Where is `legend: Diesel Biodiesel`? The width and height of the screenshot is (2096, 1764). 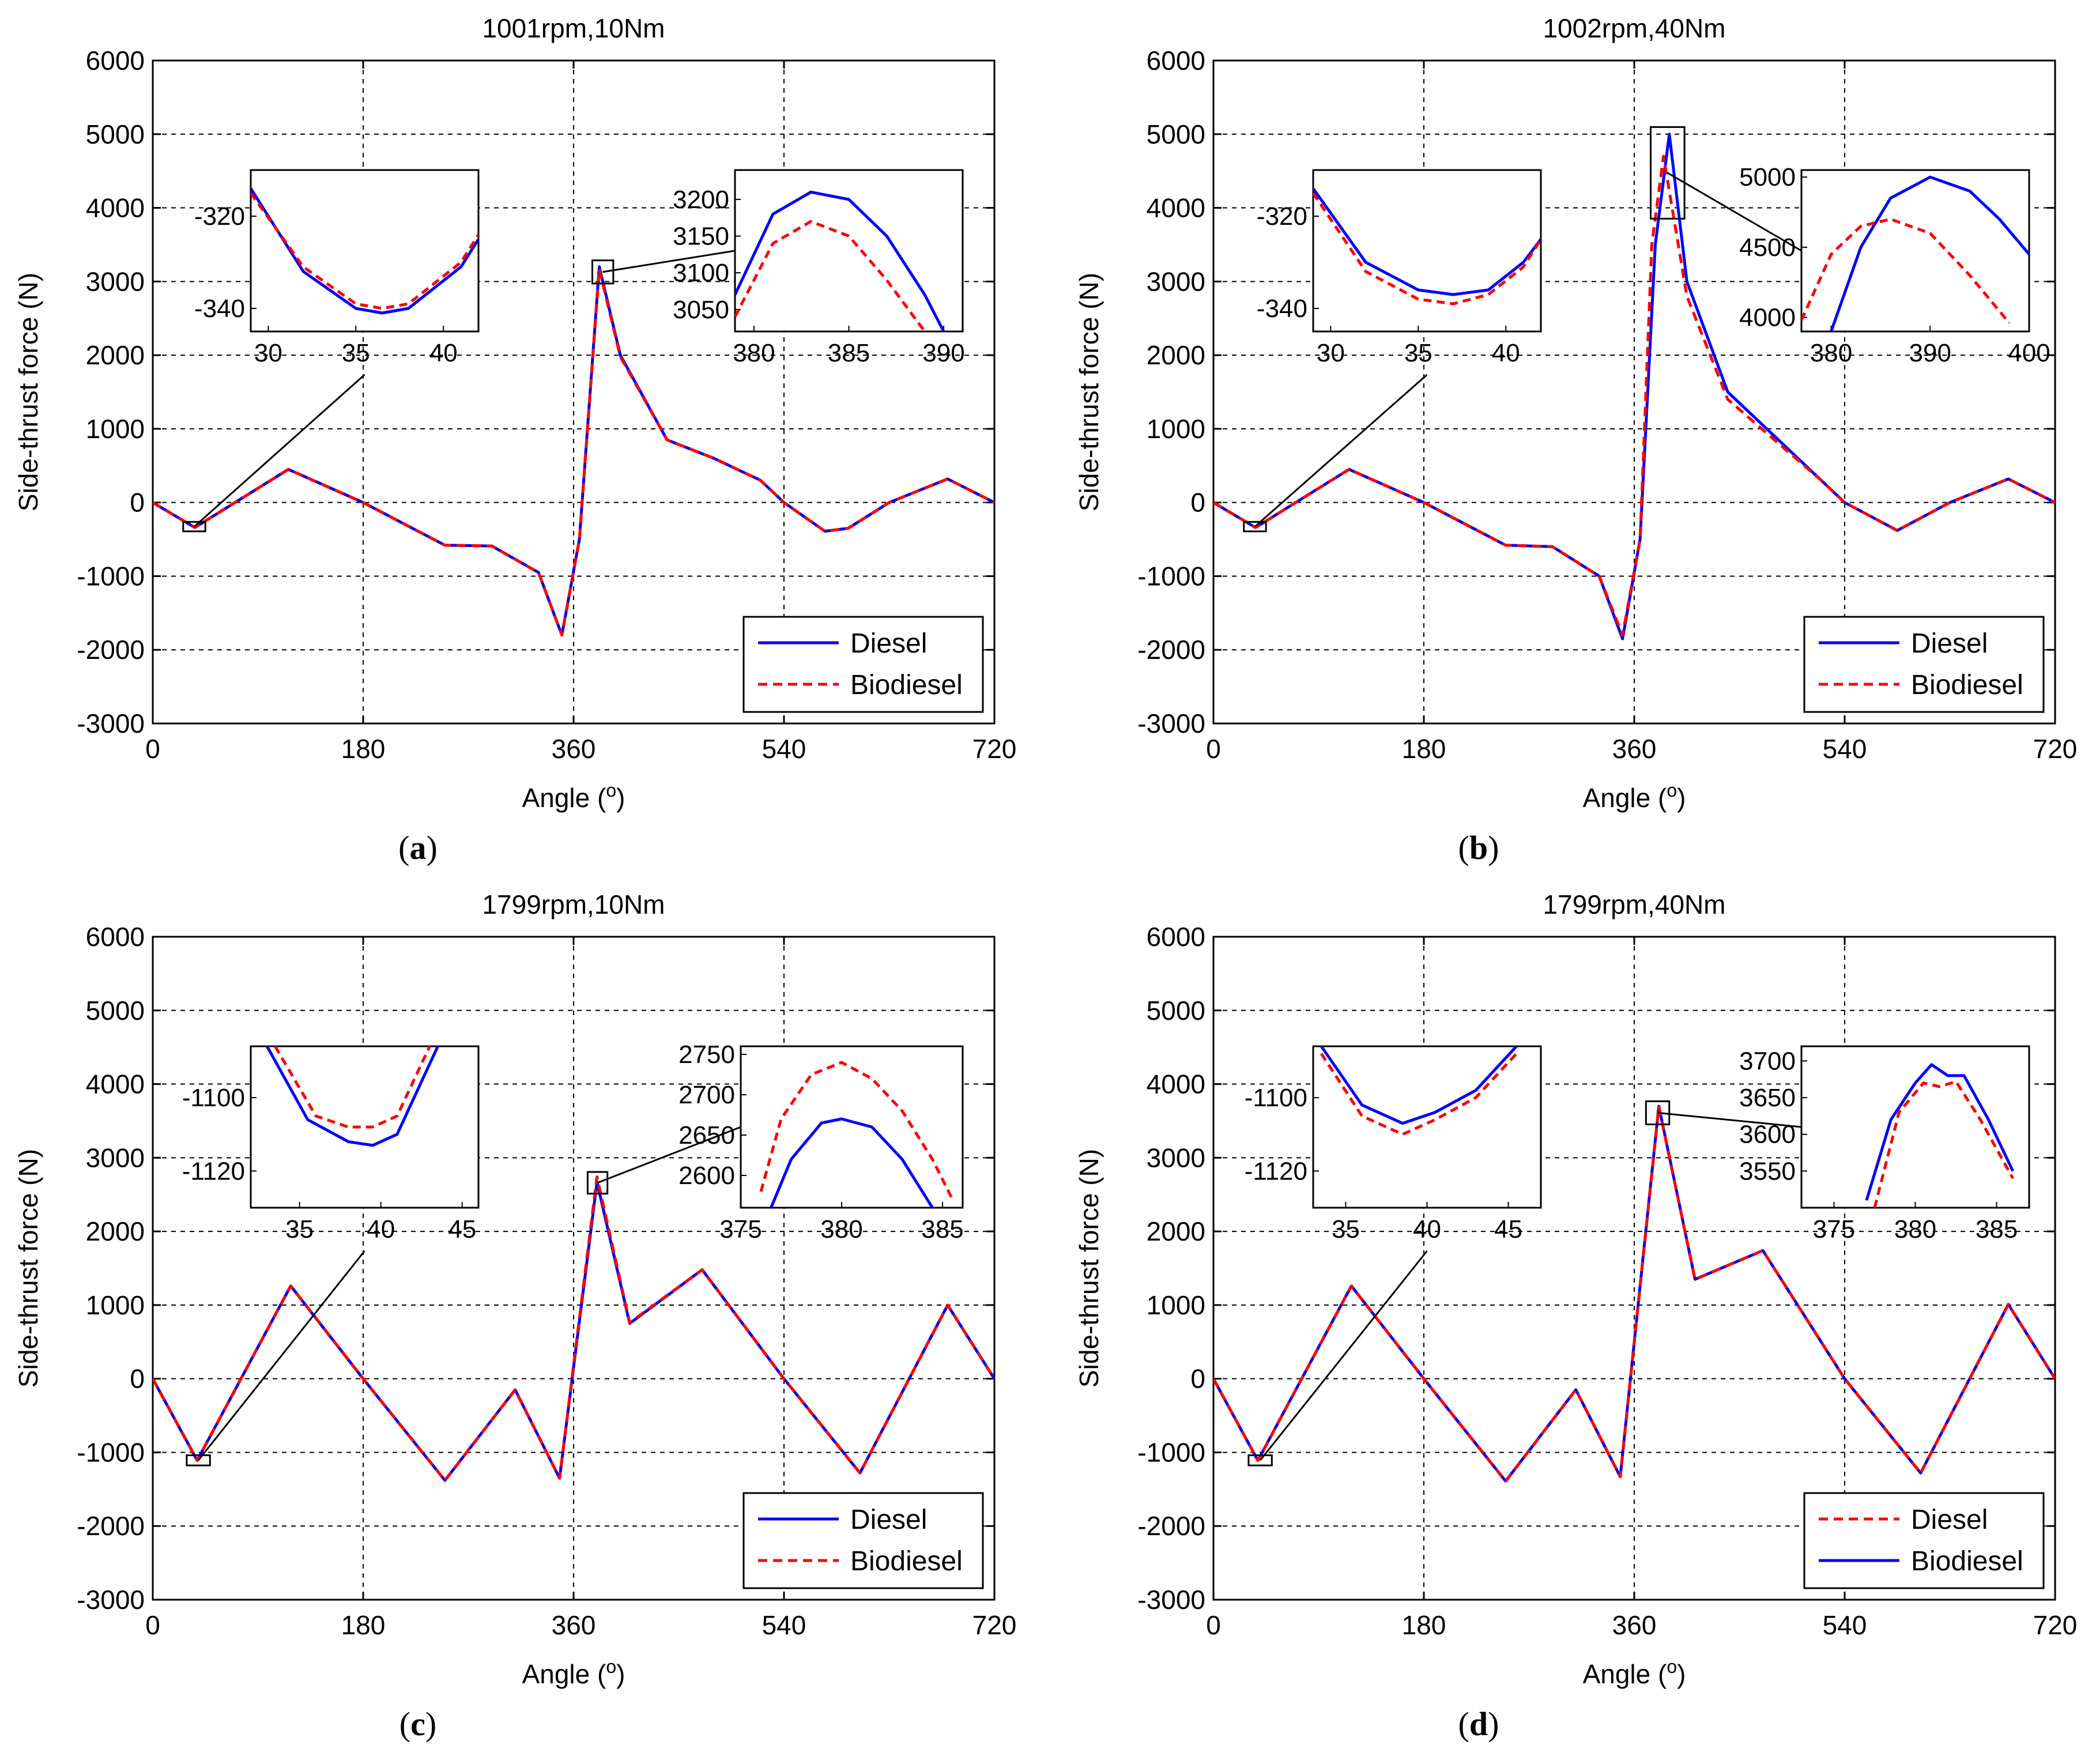 legend: Diesel Biodiesel is located at coordinates (1924, 664).